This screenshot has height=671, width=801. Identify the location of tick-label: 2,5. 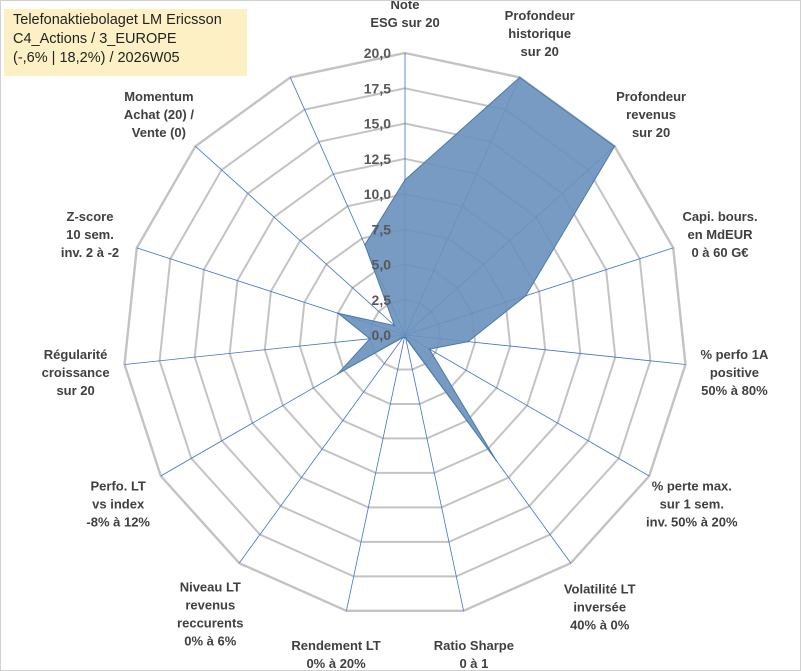
(382, 300).